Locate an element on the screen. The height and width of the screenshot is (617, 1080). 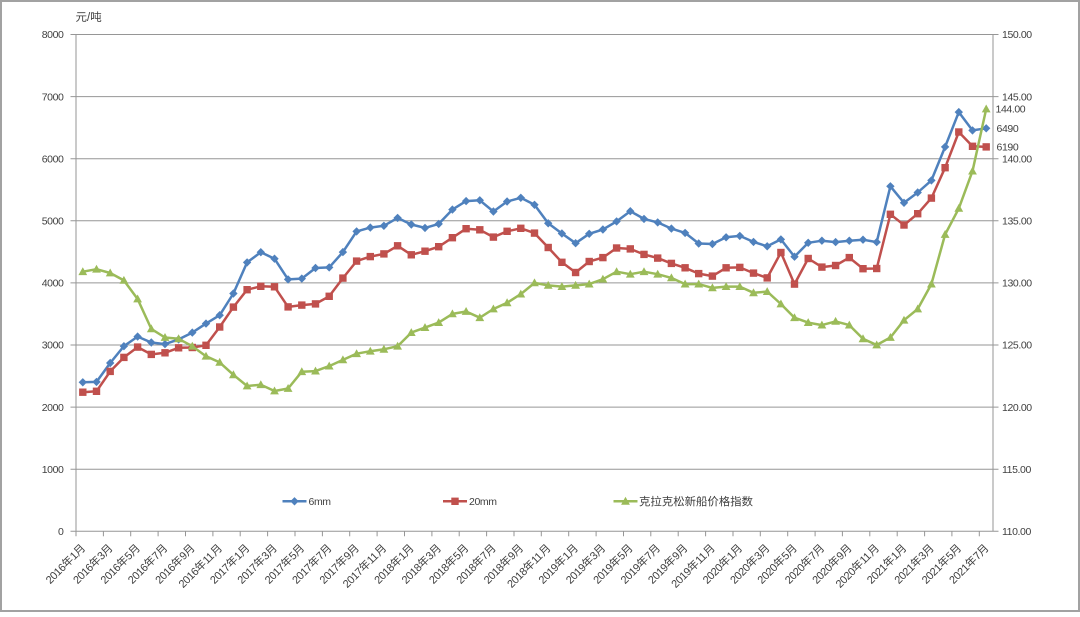
svg-text: 6mm is located at coordinates (320, 502).